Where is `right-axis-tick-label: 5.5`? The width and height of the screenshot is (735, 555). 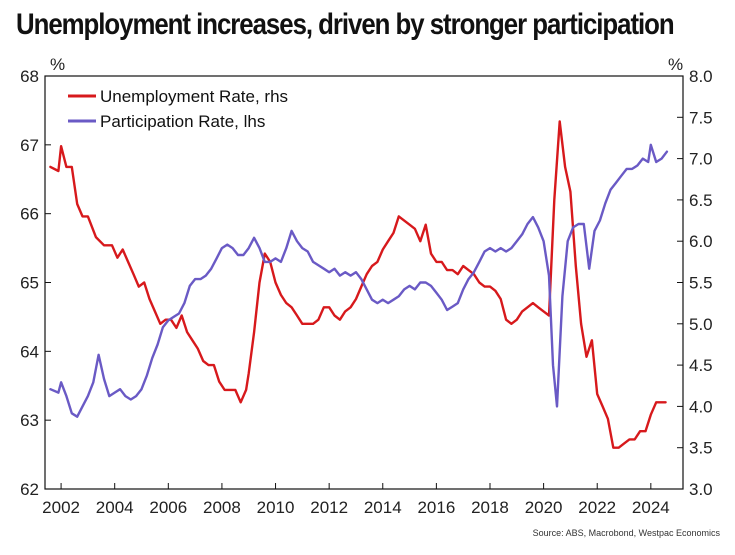
right-axis-tick-label: 5.5 is located at coordinates (701, 283).